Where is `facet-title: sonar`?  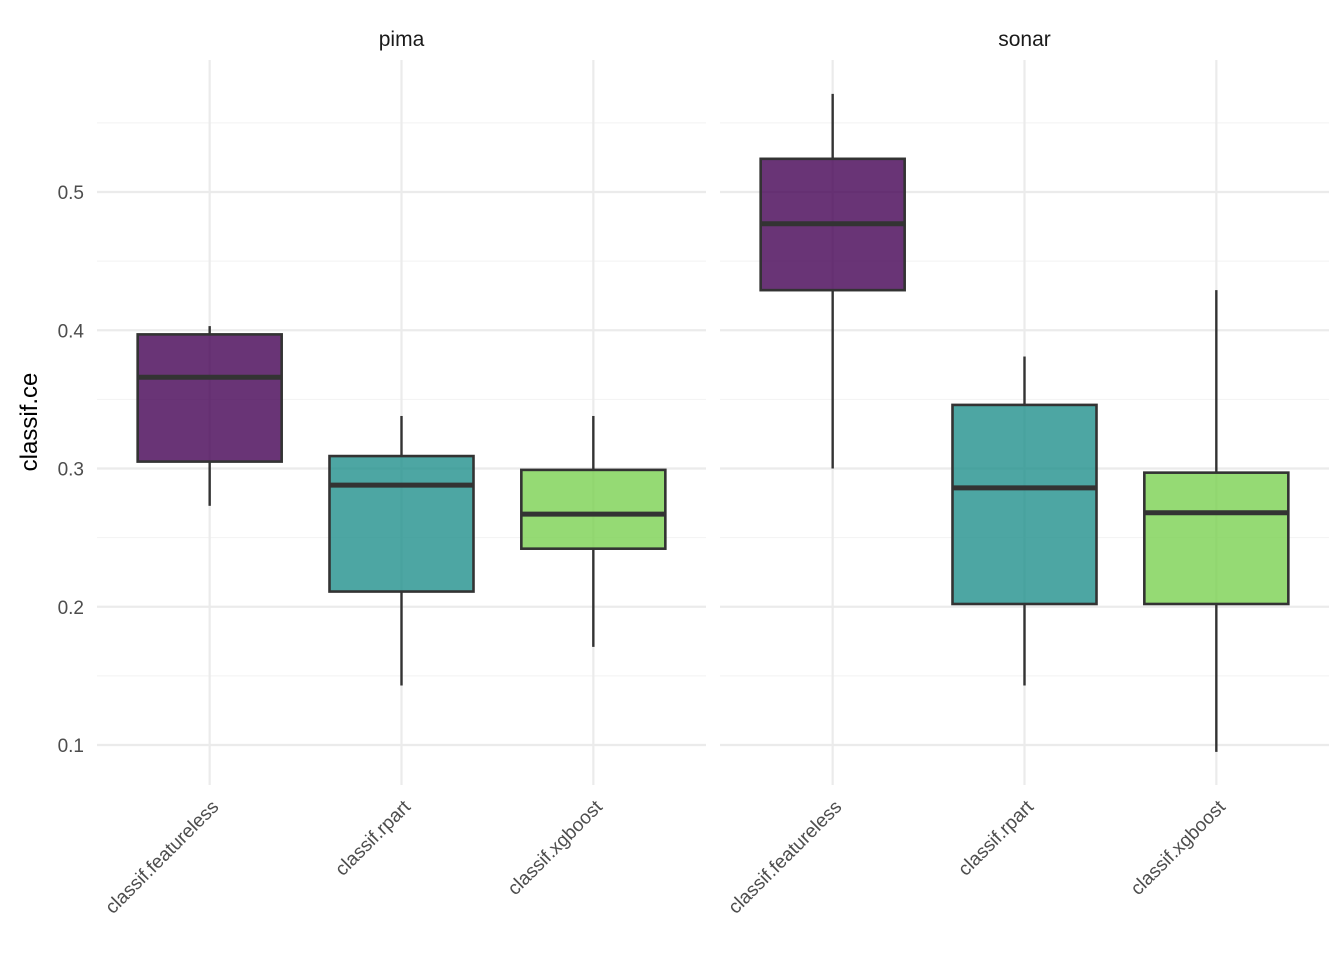 facet-title: sonar is located at coordinates (1024, 39).